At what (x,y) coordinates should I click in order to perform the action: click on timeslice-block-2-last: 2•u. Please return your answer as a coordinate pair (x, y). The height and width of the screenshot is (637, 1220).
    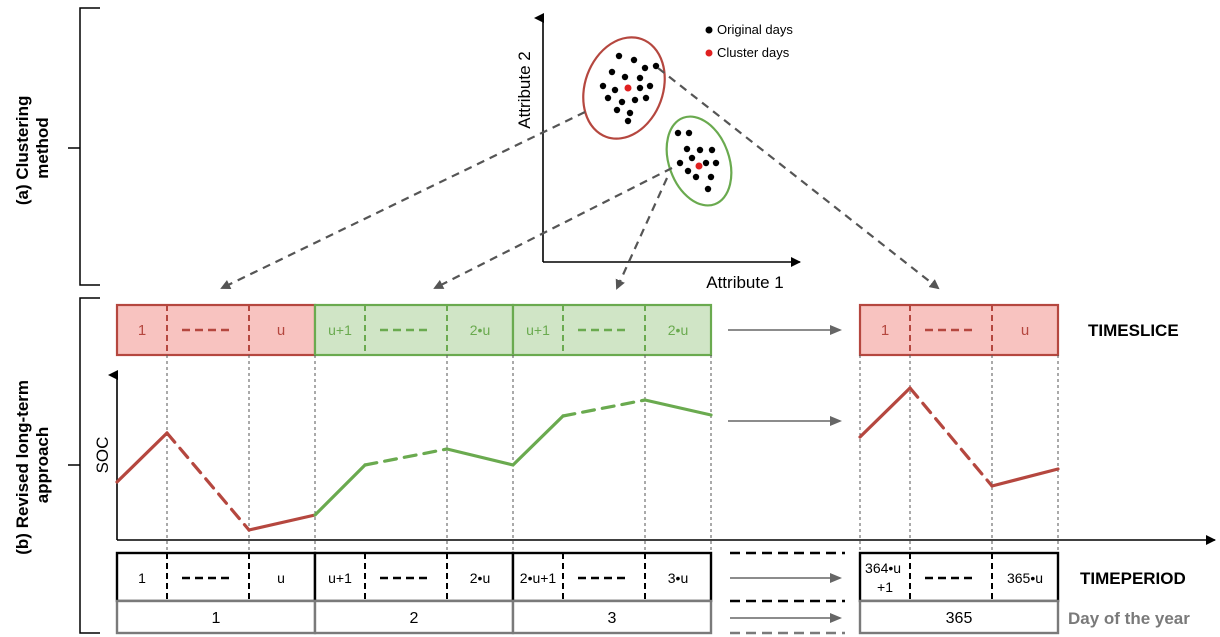
    Looking at the image, I should click on (480, 330).